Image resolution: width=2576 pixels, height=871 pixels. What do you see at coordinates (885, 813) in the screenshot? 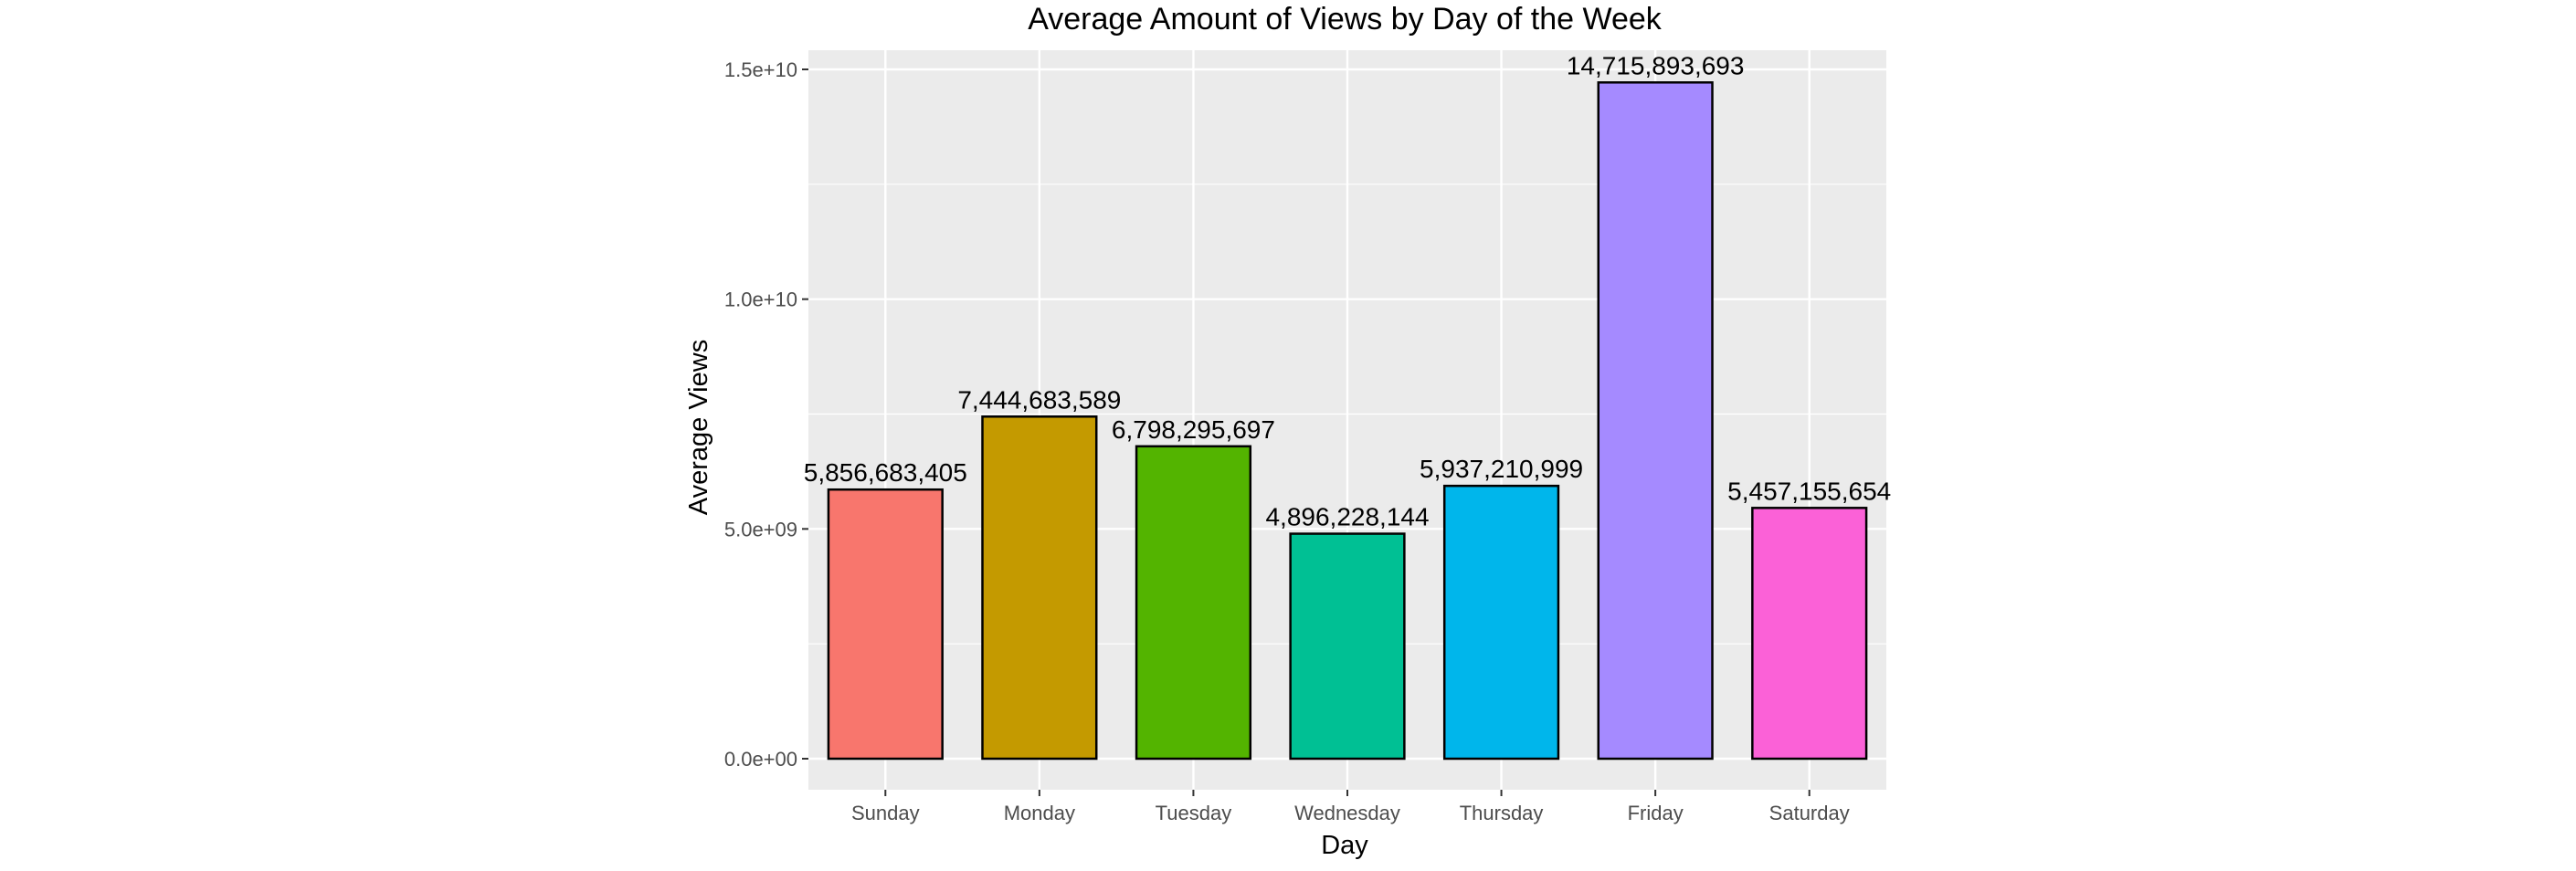
I see `x-tick-label-sunday: Sunday` at bounding box center [885, 813].